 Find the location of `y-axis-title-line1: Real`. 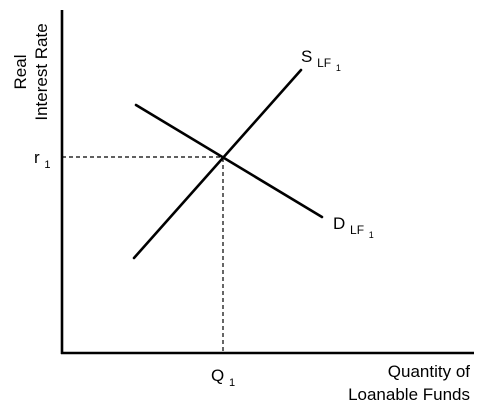

y-axis-title-line1: Real is located at coordinates (20, 72).